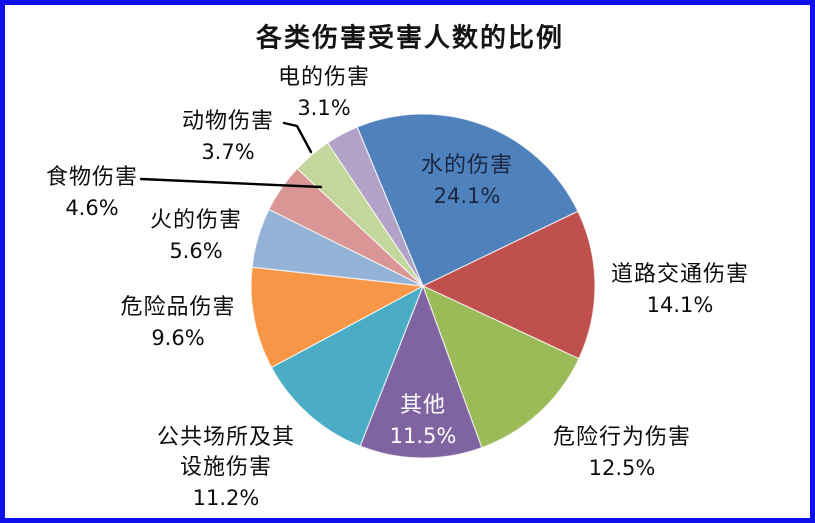 The height and width of the screenshot is (523, 815). What do you see at coordinates (178, 338) in the screenshot?
I see `slice-label-pct: 9.6%` at bounding box center [178, 338].